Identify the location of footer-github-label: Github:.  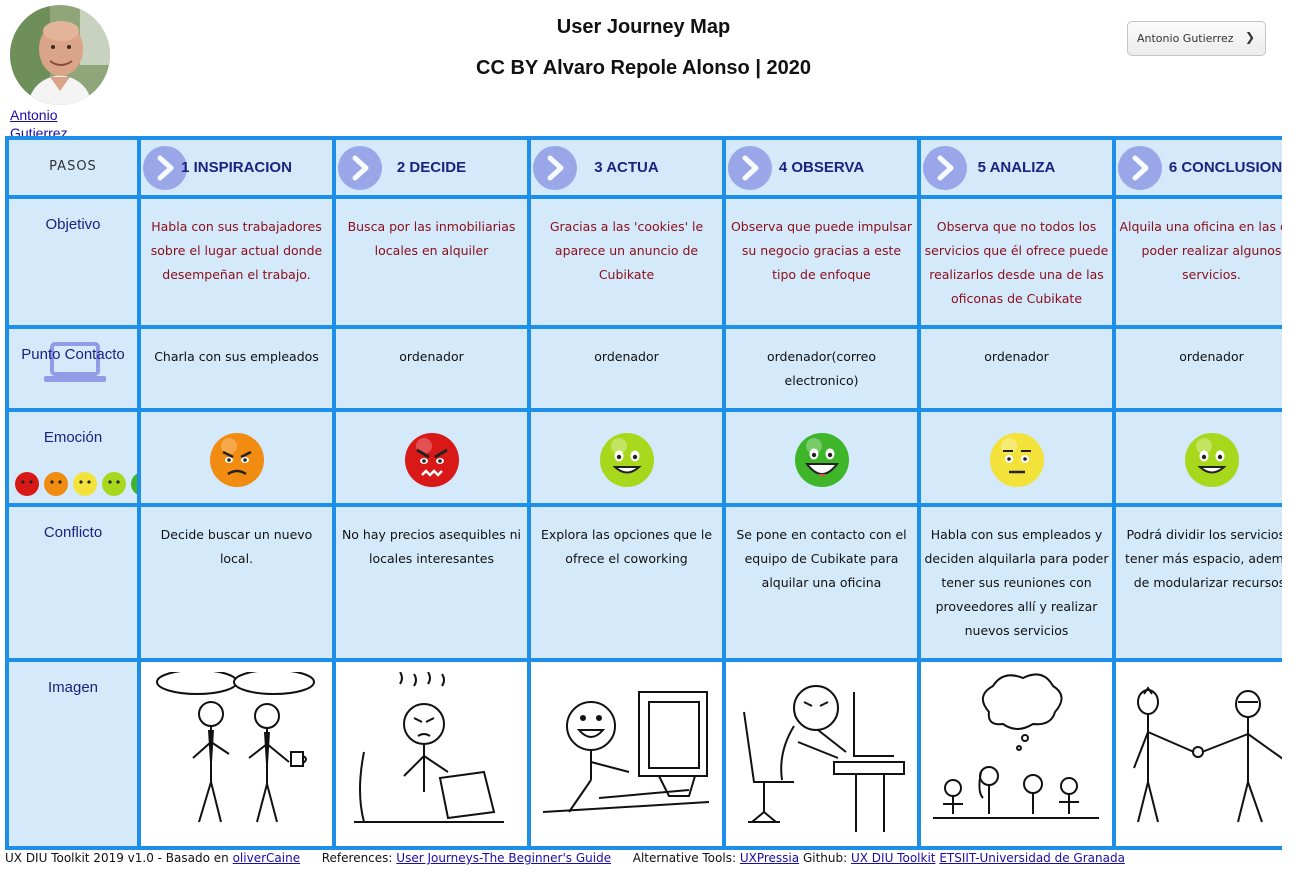
(825, 858).